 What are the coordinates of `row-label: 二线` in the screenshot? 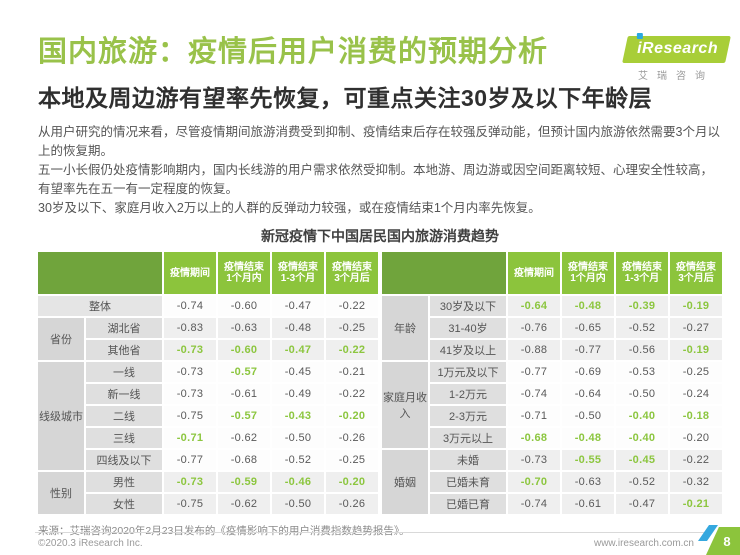 It's located at (124, 416).